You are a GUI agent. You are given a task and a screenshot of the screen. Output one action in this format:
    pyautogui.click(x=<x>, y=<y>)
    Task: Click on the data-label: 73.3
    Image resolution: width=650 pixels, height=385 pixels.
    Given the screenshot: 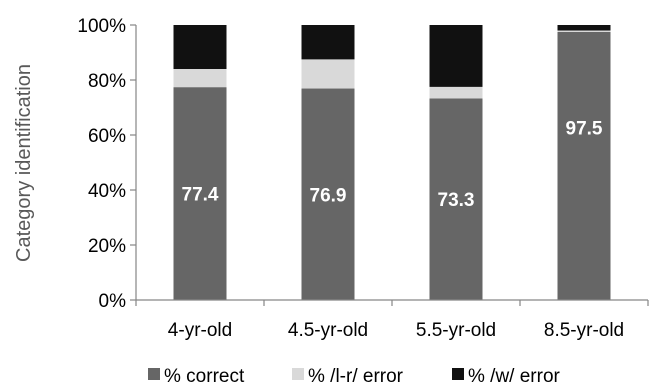 What is the action you would take?
    pyautogui.click(x=456, y=200)
    